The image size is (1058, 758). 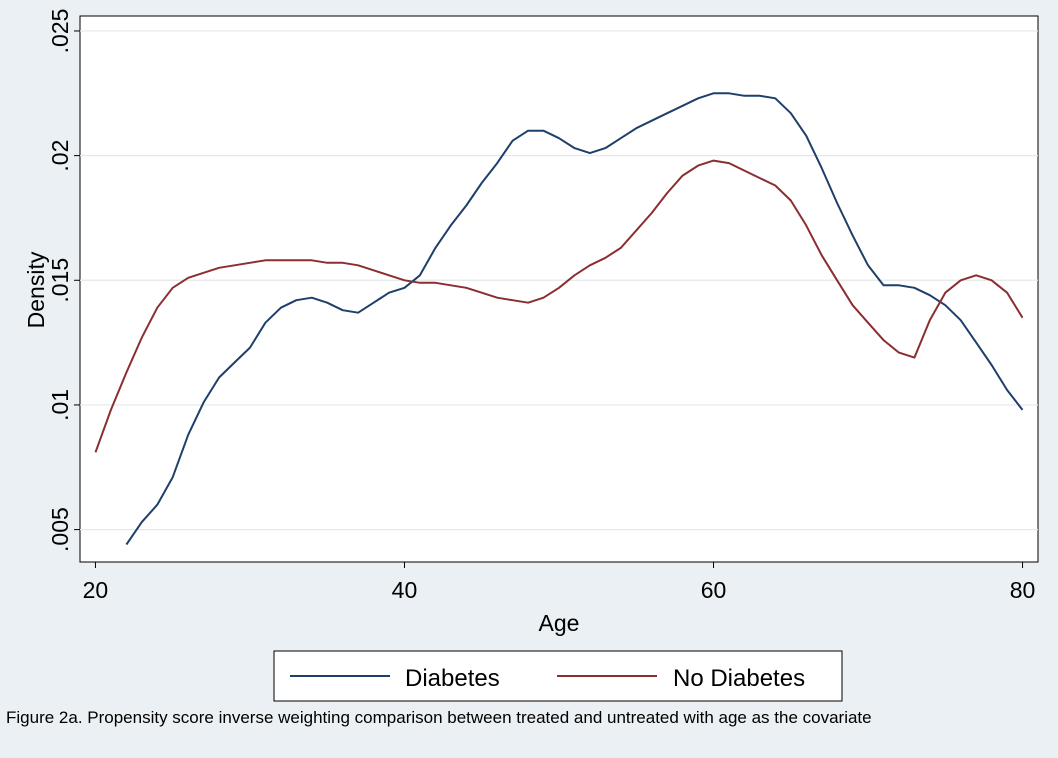 What do you see at coordinates (60, 405) in the screenshot?
I see `y-tick-label: .01` at bounding box center [60, 405].